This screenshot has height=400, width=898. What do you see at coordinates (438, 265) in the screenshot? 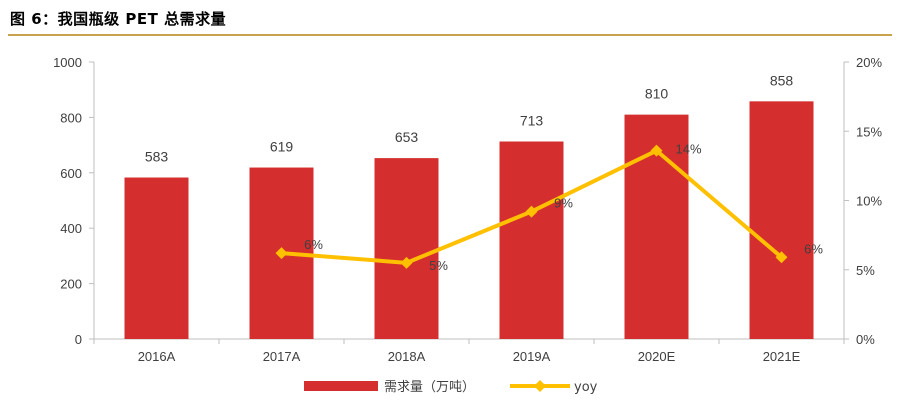
I see `yoy-value-label: 5%` at bounding box center [438, 265].